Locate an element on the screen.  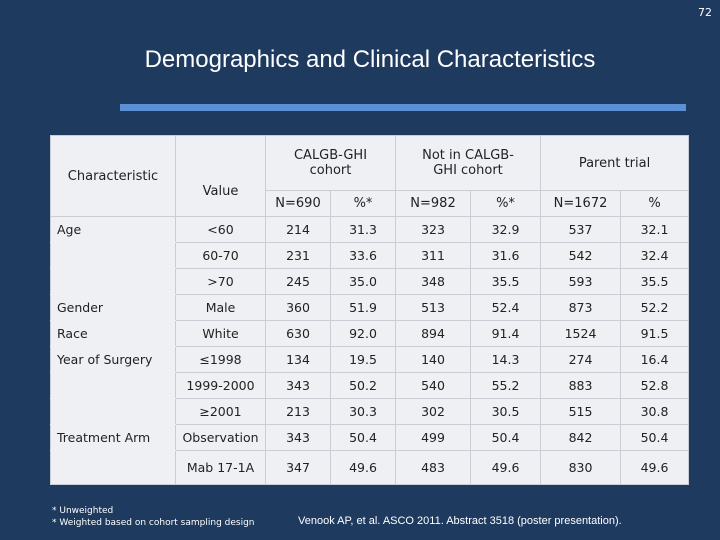
value-cell: 60-70 is located at coordinates (220, 255).